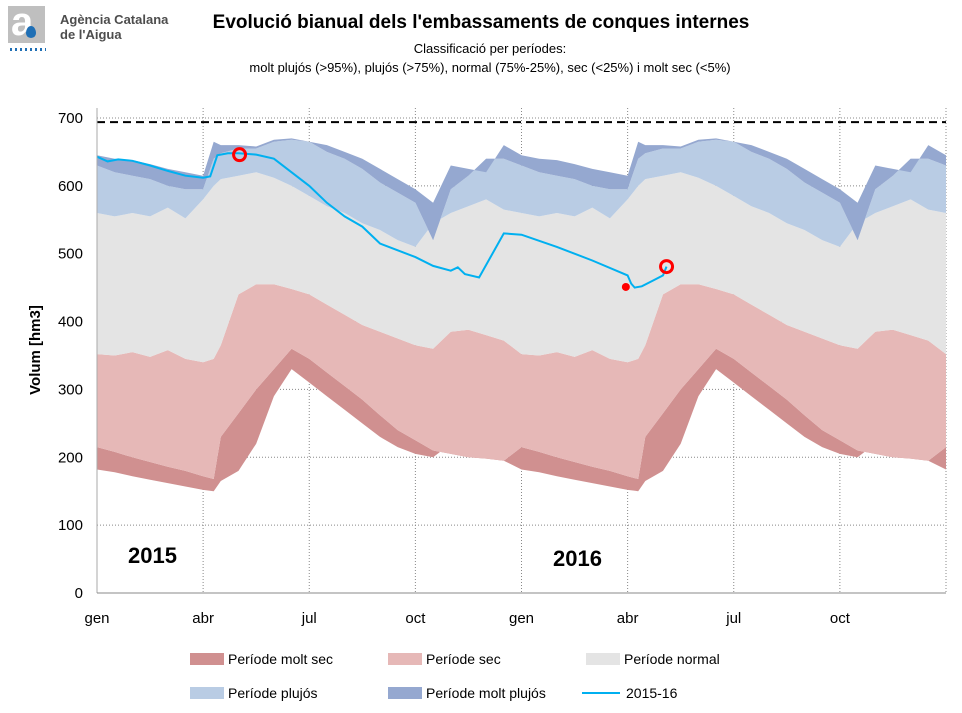 Image resolution: width=962 pixels, height=713 pixels. I want to click on legend-swatch-sec, so click(405, 659).